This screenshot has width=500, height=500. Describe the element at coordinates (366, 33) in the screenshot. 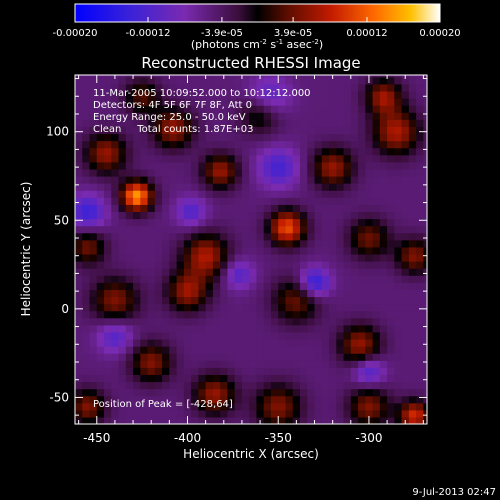

I see `colorbar-tick-label: 0.00012` at that location.